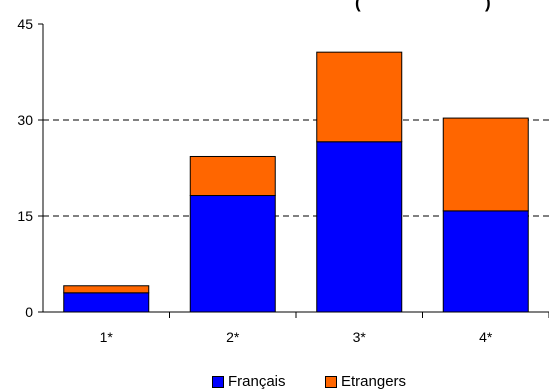 Image resolution: width=549 pixels, height=392 pixels. I want to click on x-tick-label-4: 4*, so click(486, 337).